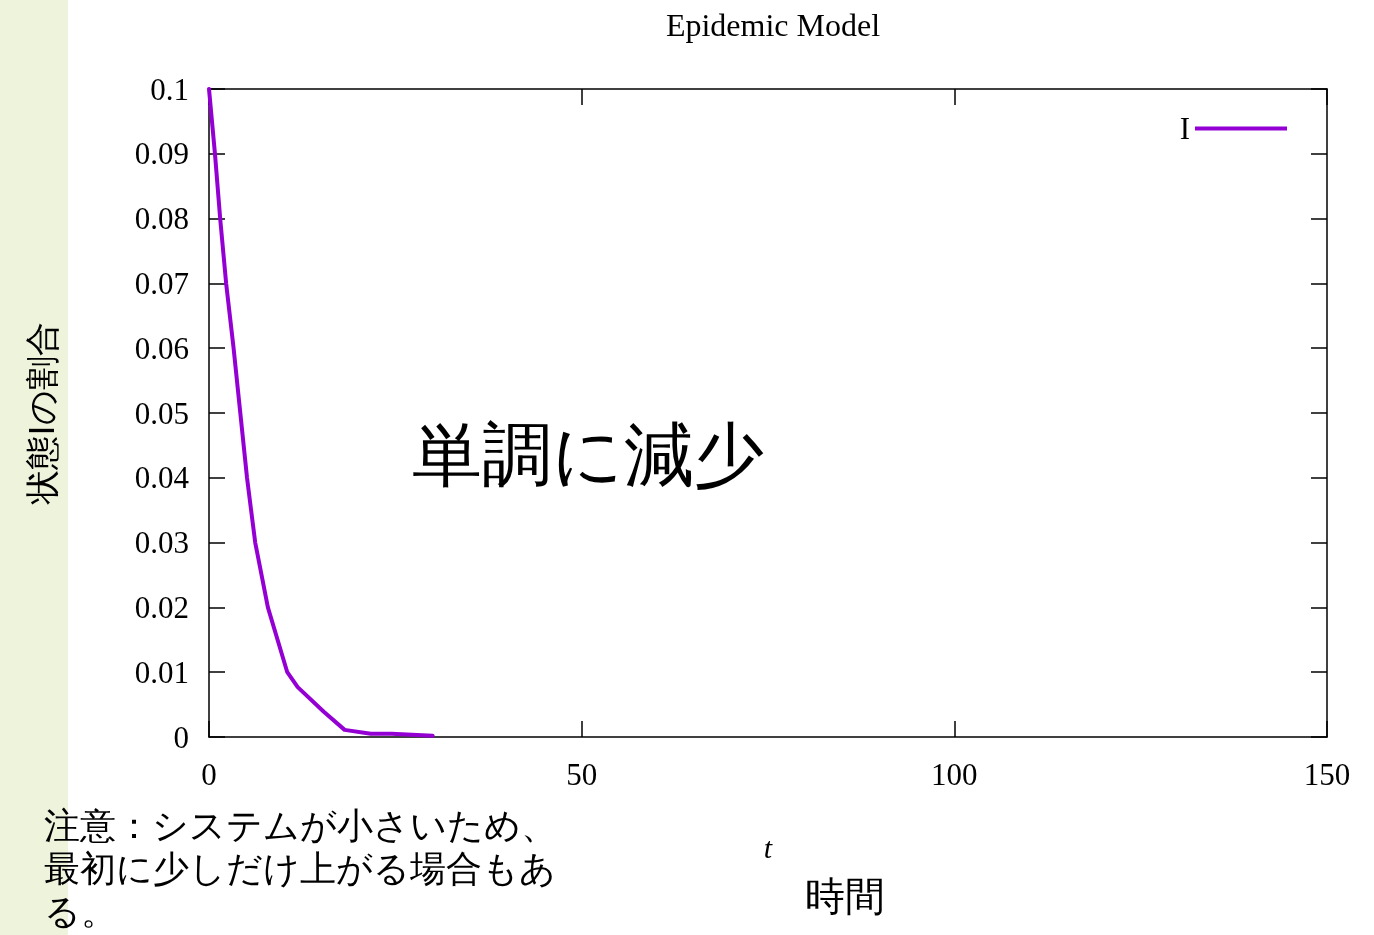 The width and height of the screenshot is (1374, 935). What do you see at coordinates (768, 847) in the screenshot?
I see `x-axis-title: t` at bounding box center [768, 847].